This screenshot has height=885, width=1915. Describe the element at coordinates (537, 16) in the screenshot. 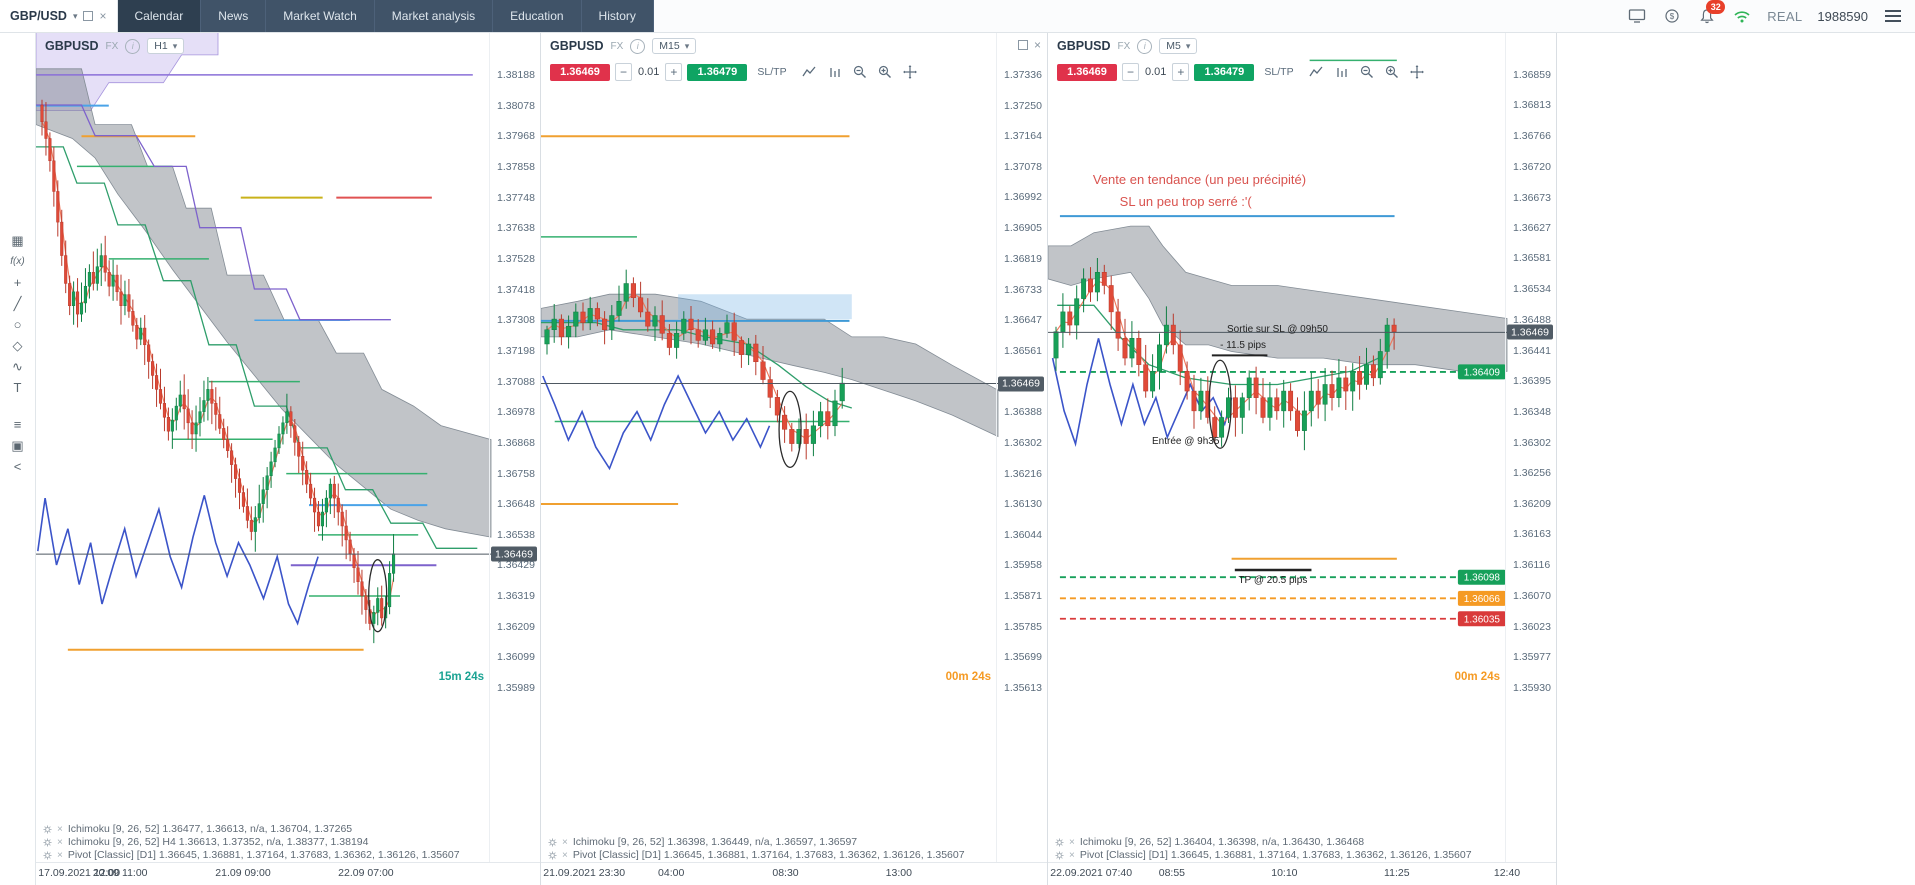

I see `tab-education: Education` at that location.